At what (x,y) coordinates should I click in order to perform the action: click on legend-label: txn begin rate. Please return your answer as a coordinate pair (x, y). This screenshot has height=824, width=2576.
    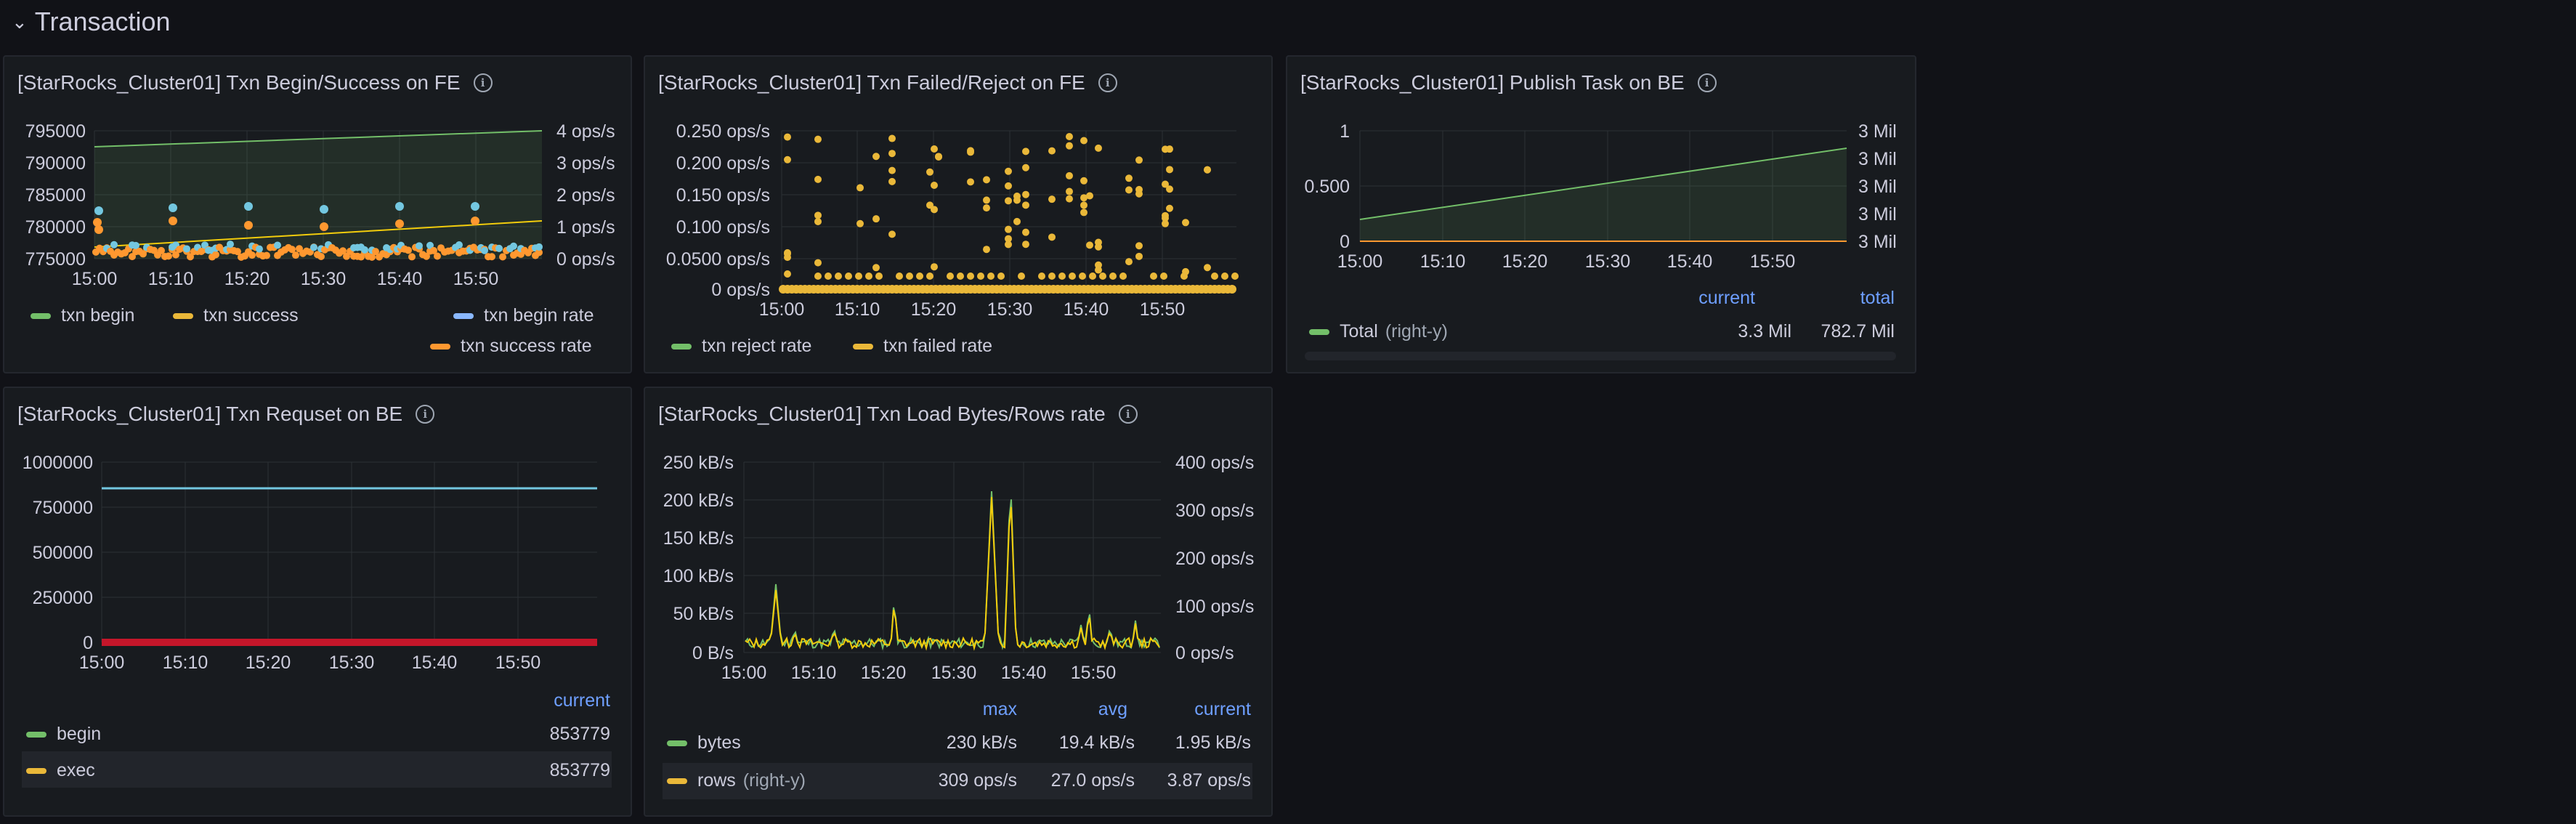
    Looking at the image, I should click on (539, 315).